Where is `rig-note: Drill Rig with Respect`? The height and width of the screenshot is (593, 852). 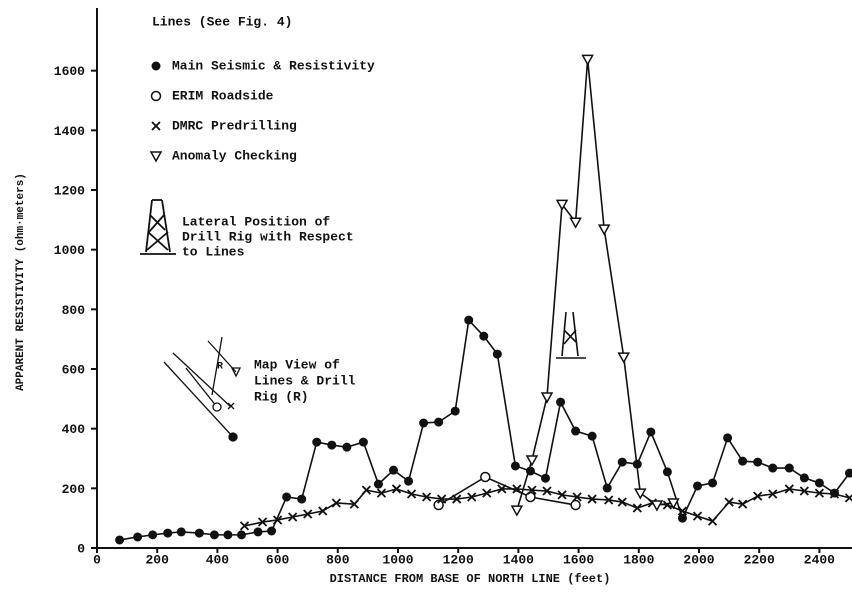
rig-note: Drill Rig with Respect is located at coordinates (268, 236).